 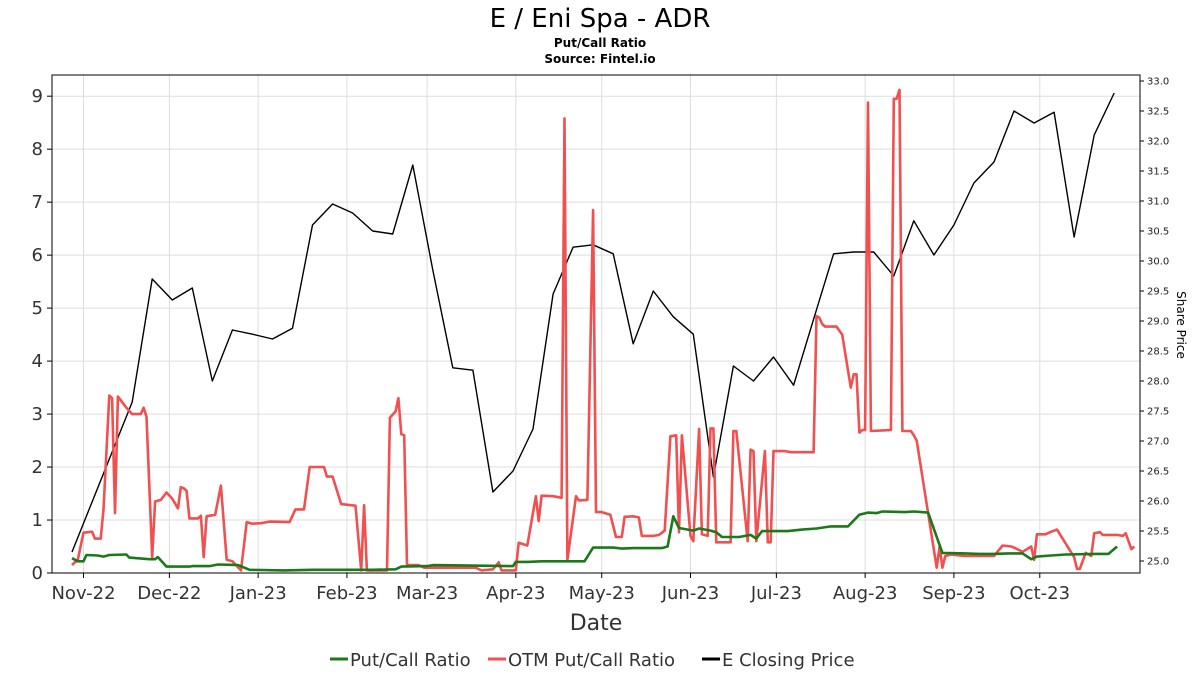 I want to click on y-tick-label: 0, so click(x=37, y=573).